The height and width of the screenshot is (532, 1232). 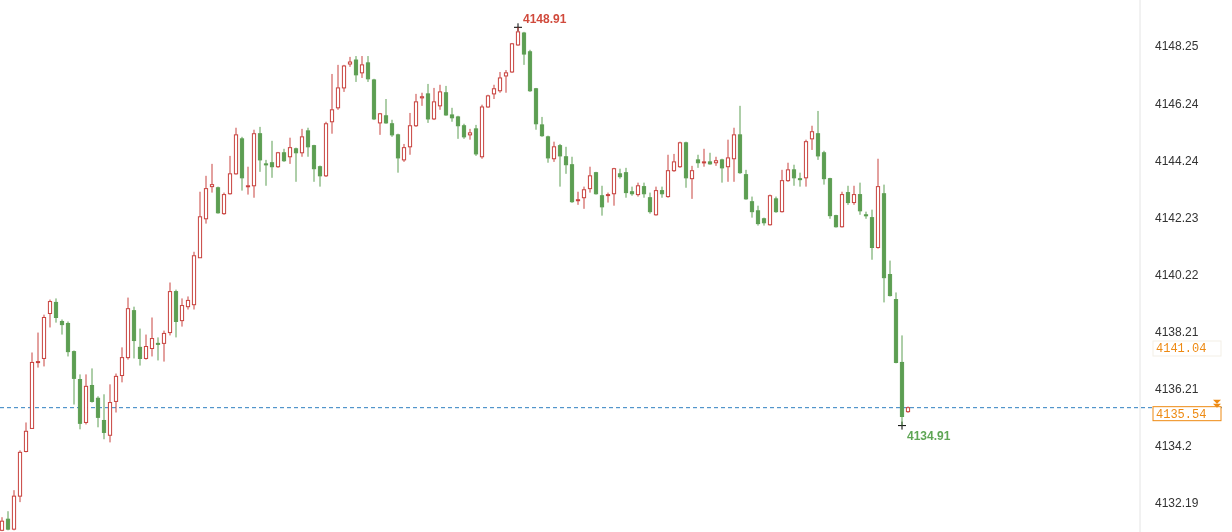 I want to click on text: 4141.04, so click(x=1181, y=349).